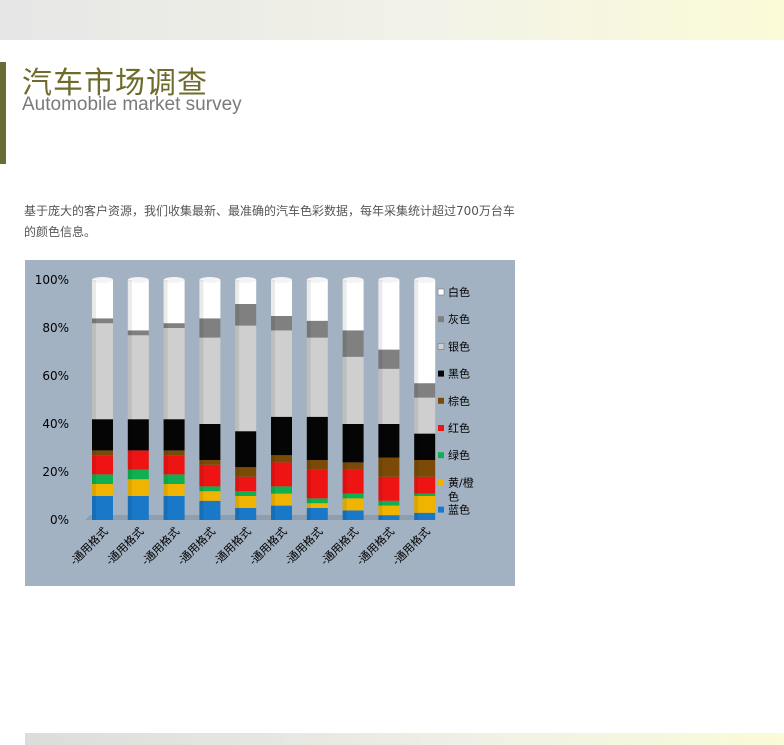 The image size is (784, 745). I want to click on top-decorative-band, so click(392, 20).